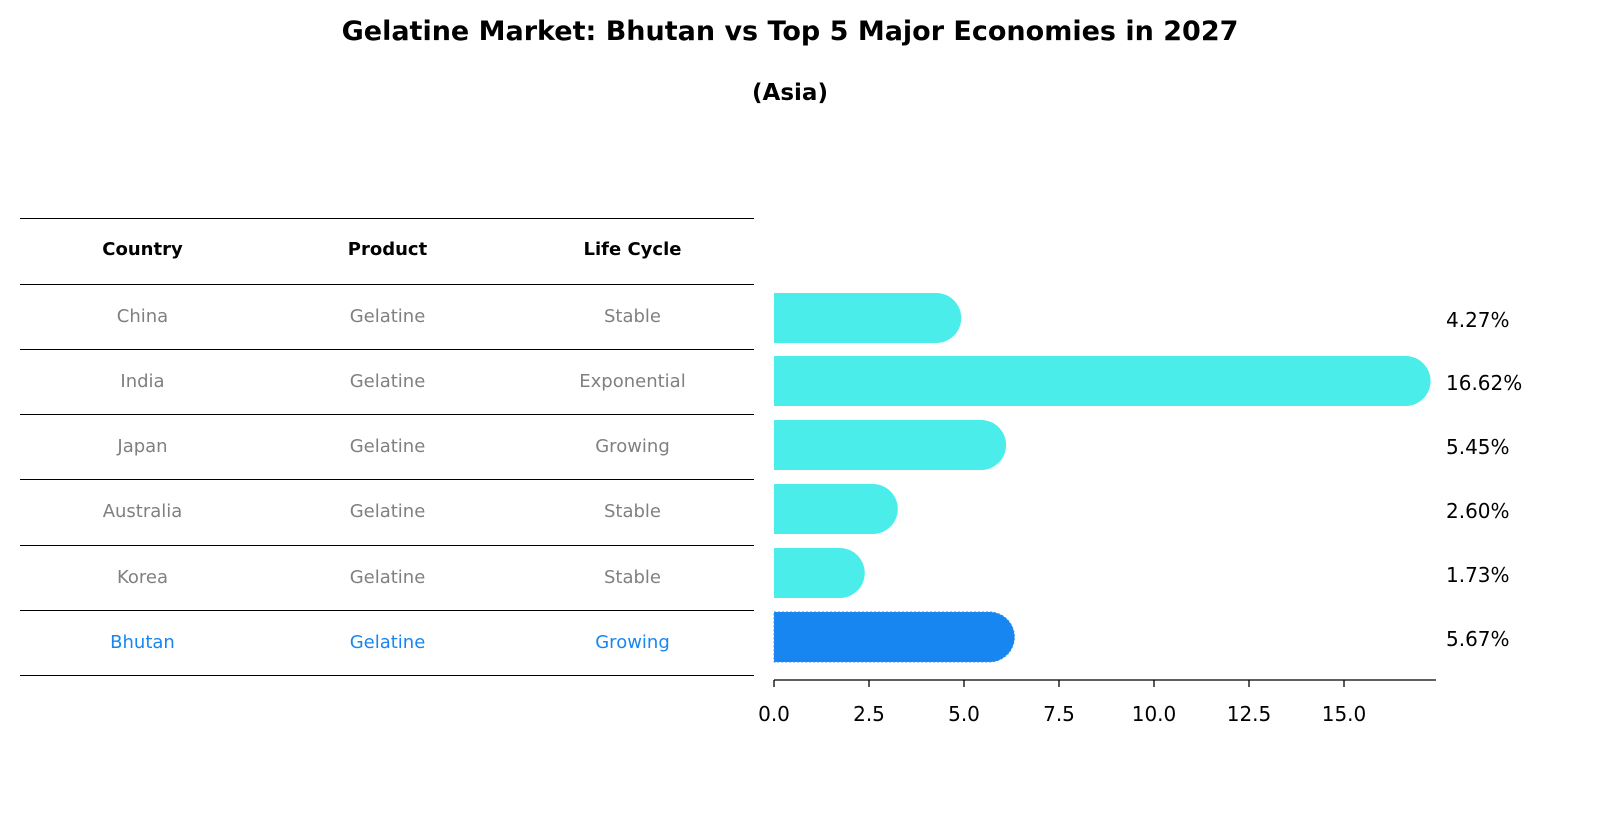 The height and width of the screenshot is (823, 1604). I want to click on x-tick-label: 7.5, so click(1059, 714).